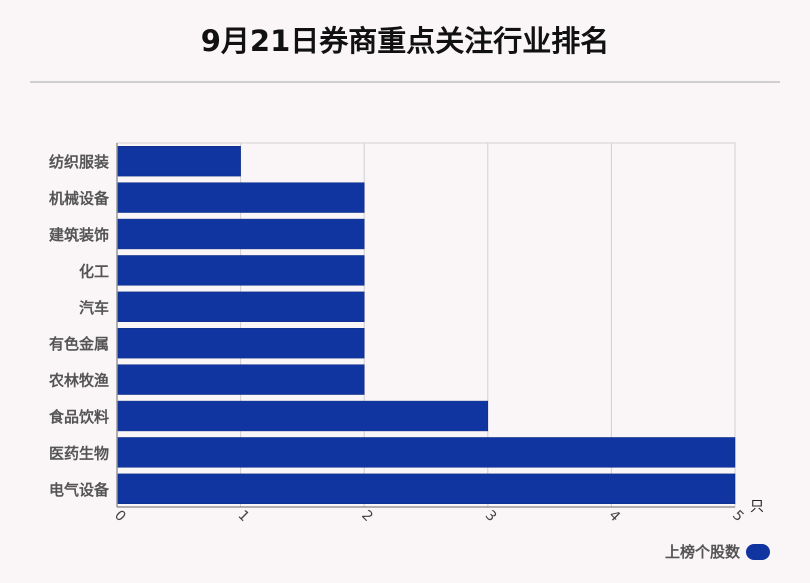 This screenshot has height=583, width=810. What do you see at coordinates (79, 199) in the screenshot?
I see `y-tick-label: 机械设备` at bounding box center [79, 199].